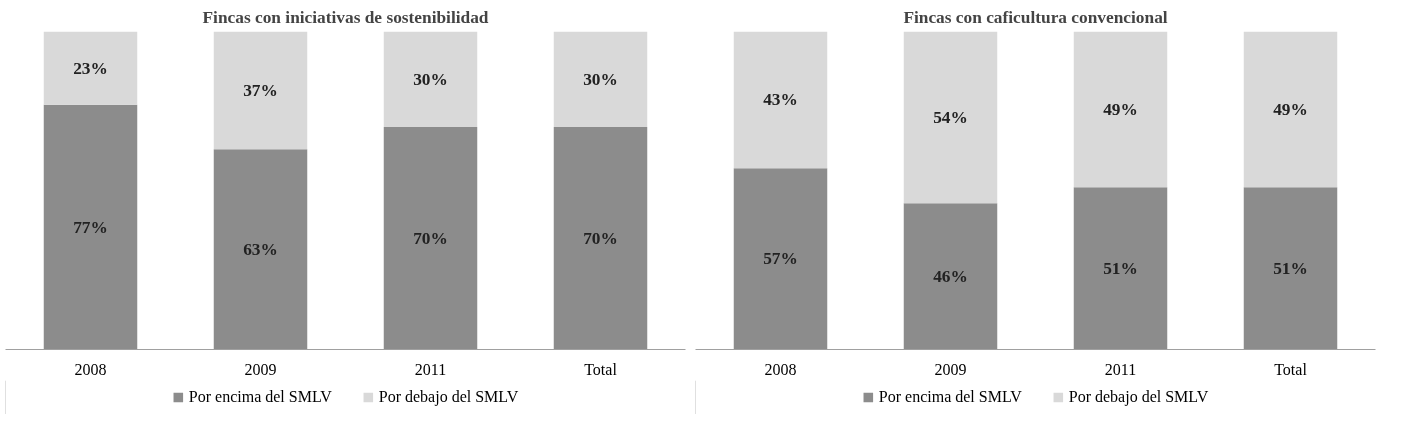 The width and height of the screenshot is (1416, 430). I want to click on data-label: 23%, so click(90, 68).